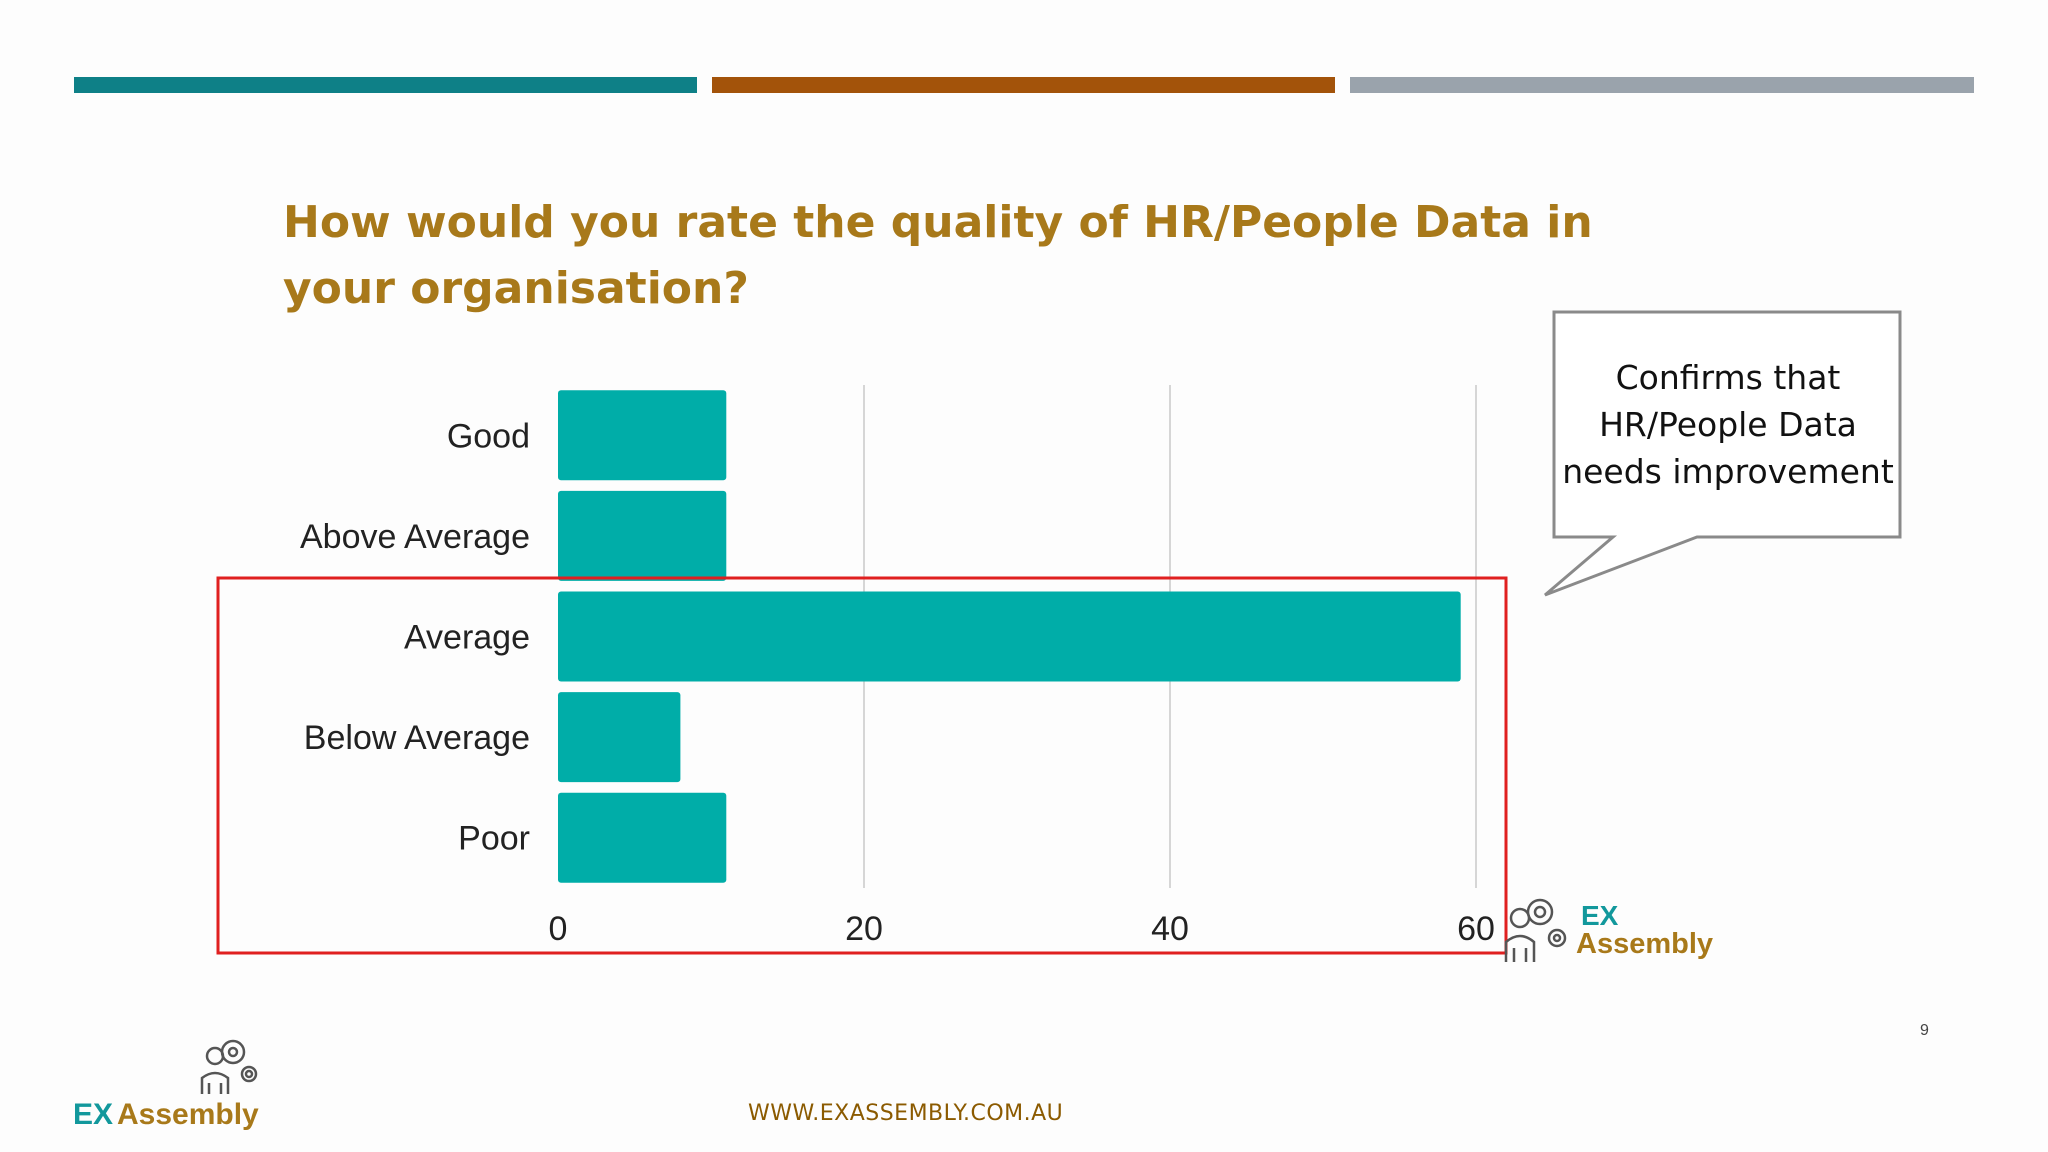 This screenshot has height=1152, width=2048. I want to click on category-label: Above Average, so click(415, 537).